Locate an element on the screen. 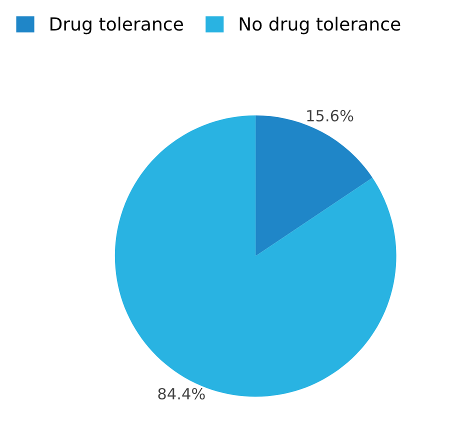 This screenshot has width=469, height=434. data-label: 15.6% is located at coordinates (330, 116).